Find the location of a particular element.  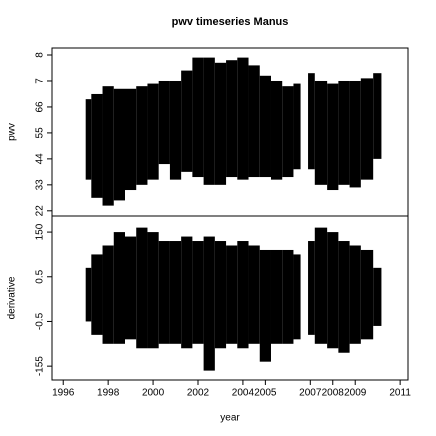

x-tick-label: 1998 is located at coordinates (108, 393).